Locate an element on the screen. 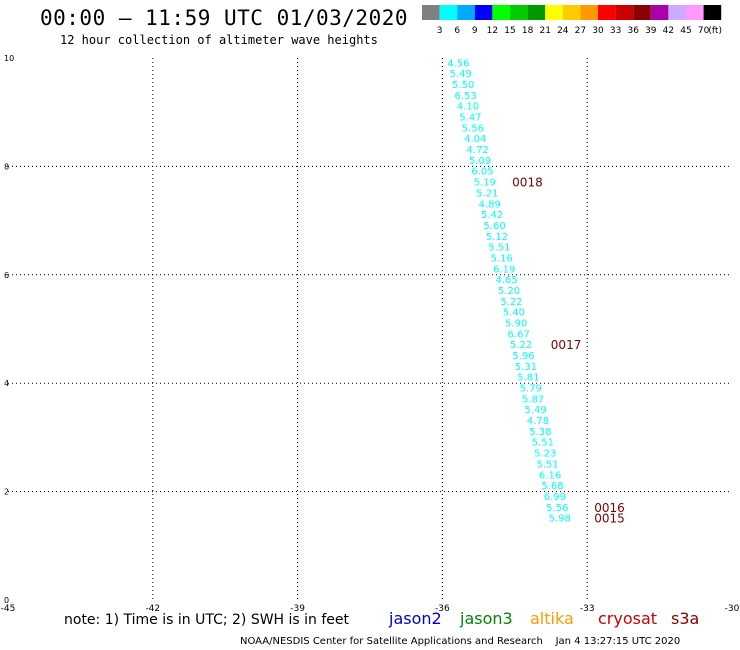  wave-height-label: 5.96 is located at coordinates (523, 356).